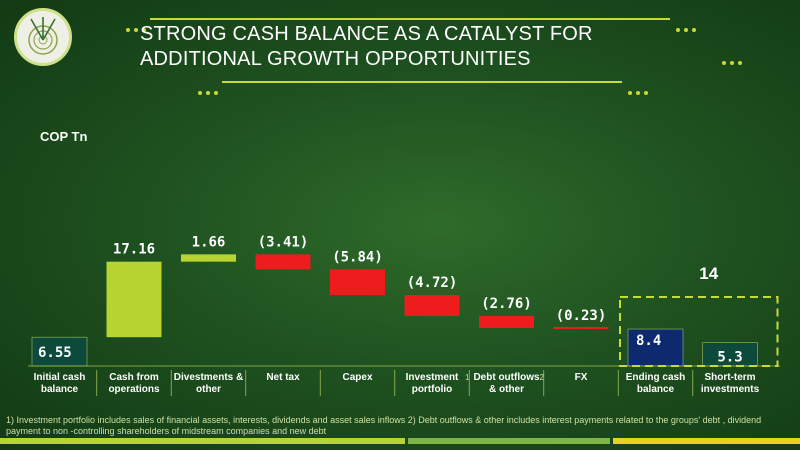 This screenshot has height=450, width=800. Describe the element at coordinates (64, 136) in the screenshot. I see `chart-unit-label: COP Tn` at that location.